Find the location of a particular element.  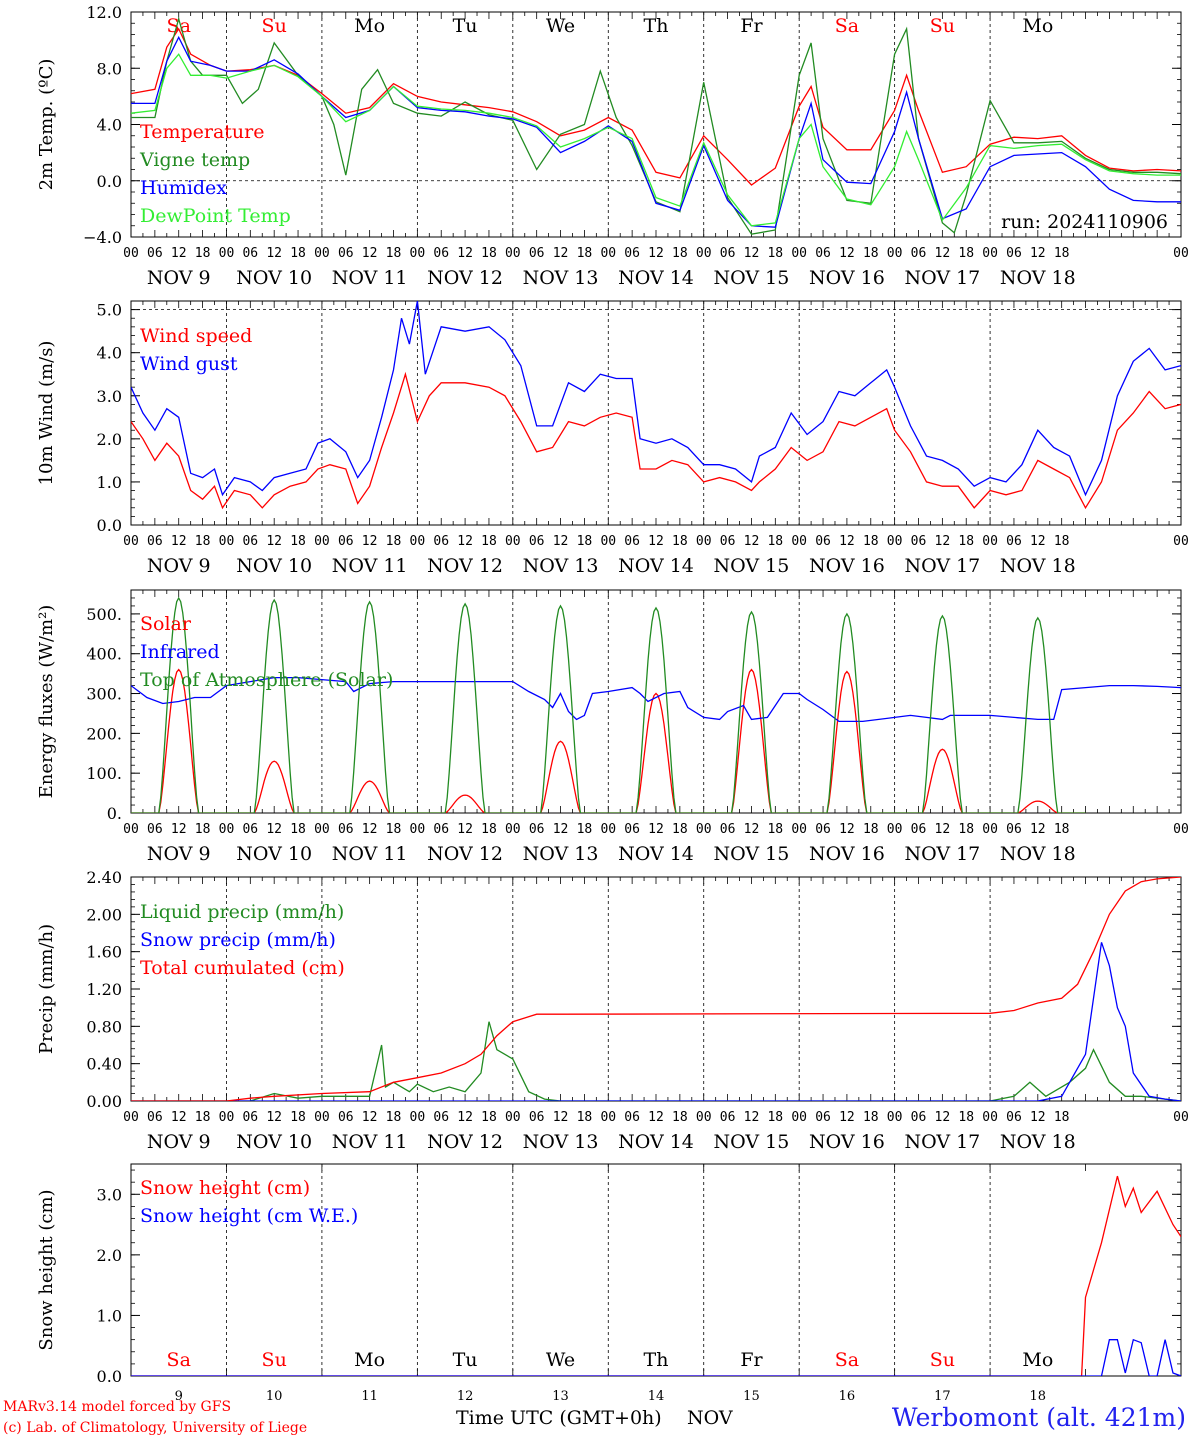

day-label: NOV 13 is located at coordinates (561, 1142).